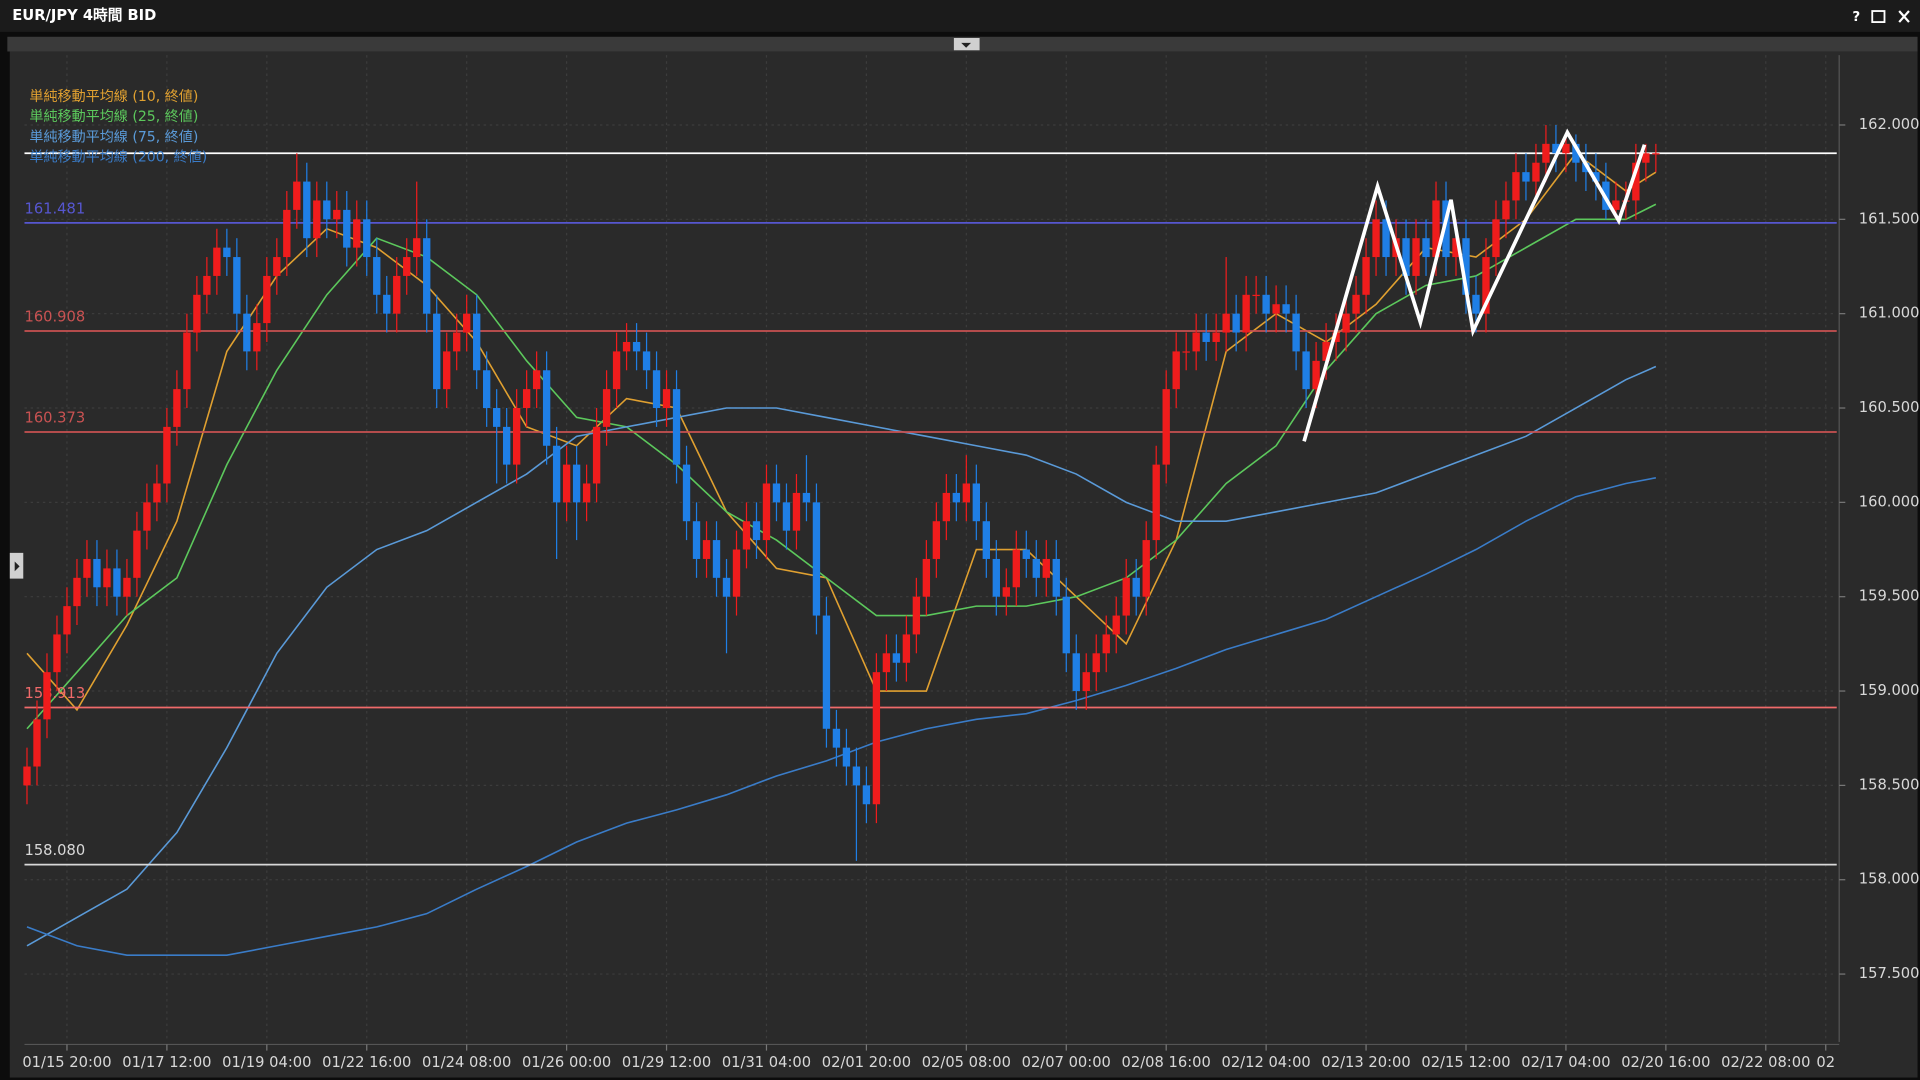  I want to click on x-tick-label: 02/07 00:00, so click(1066, 1062).